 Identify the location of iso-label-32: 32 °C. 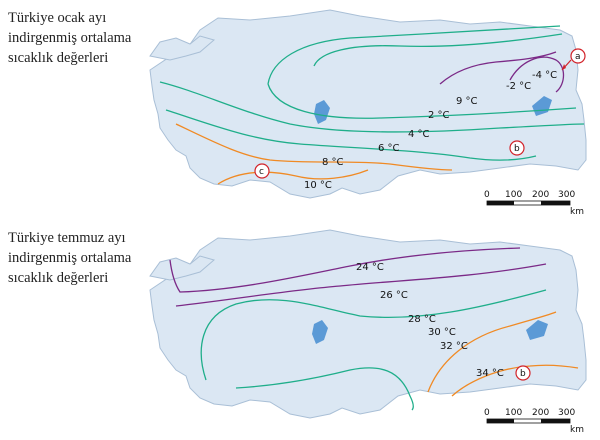
(454, 346).